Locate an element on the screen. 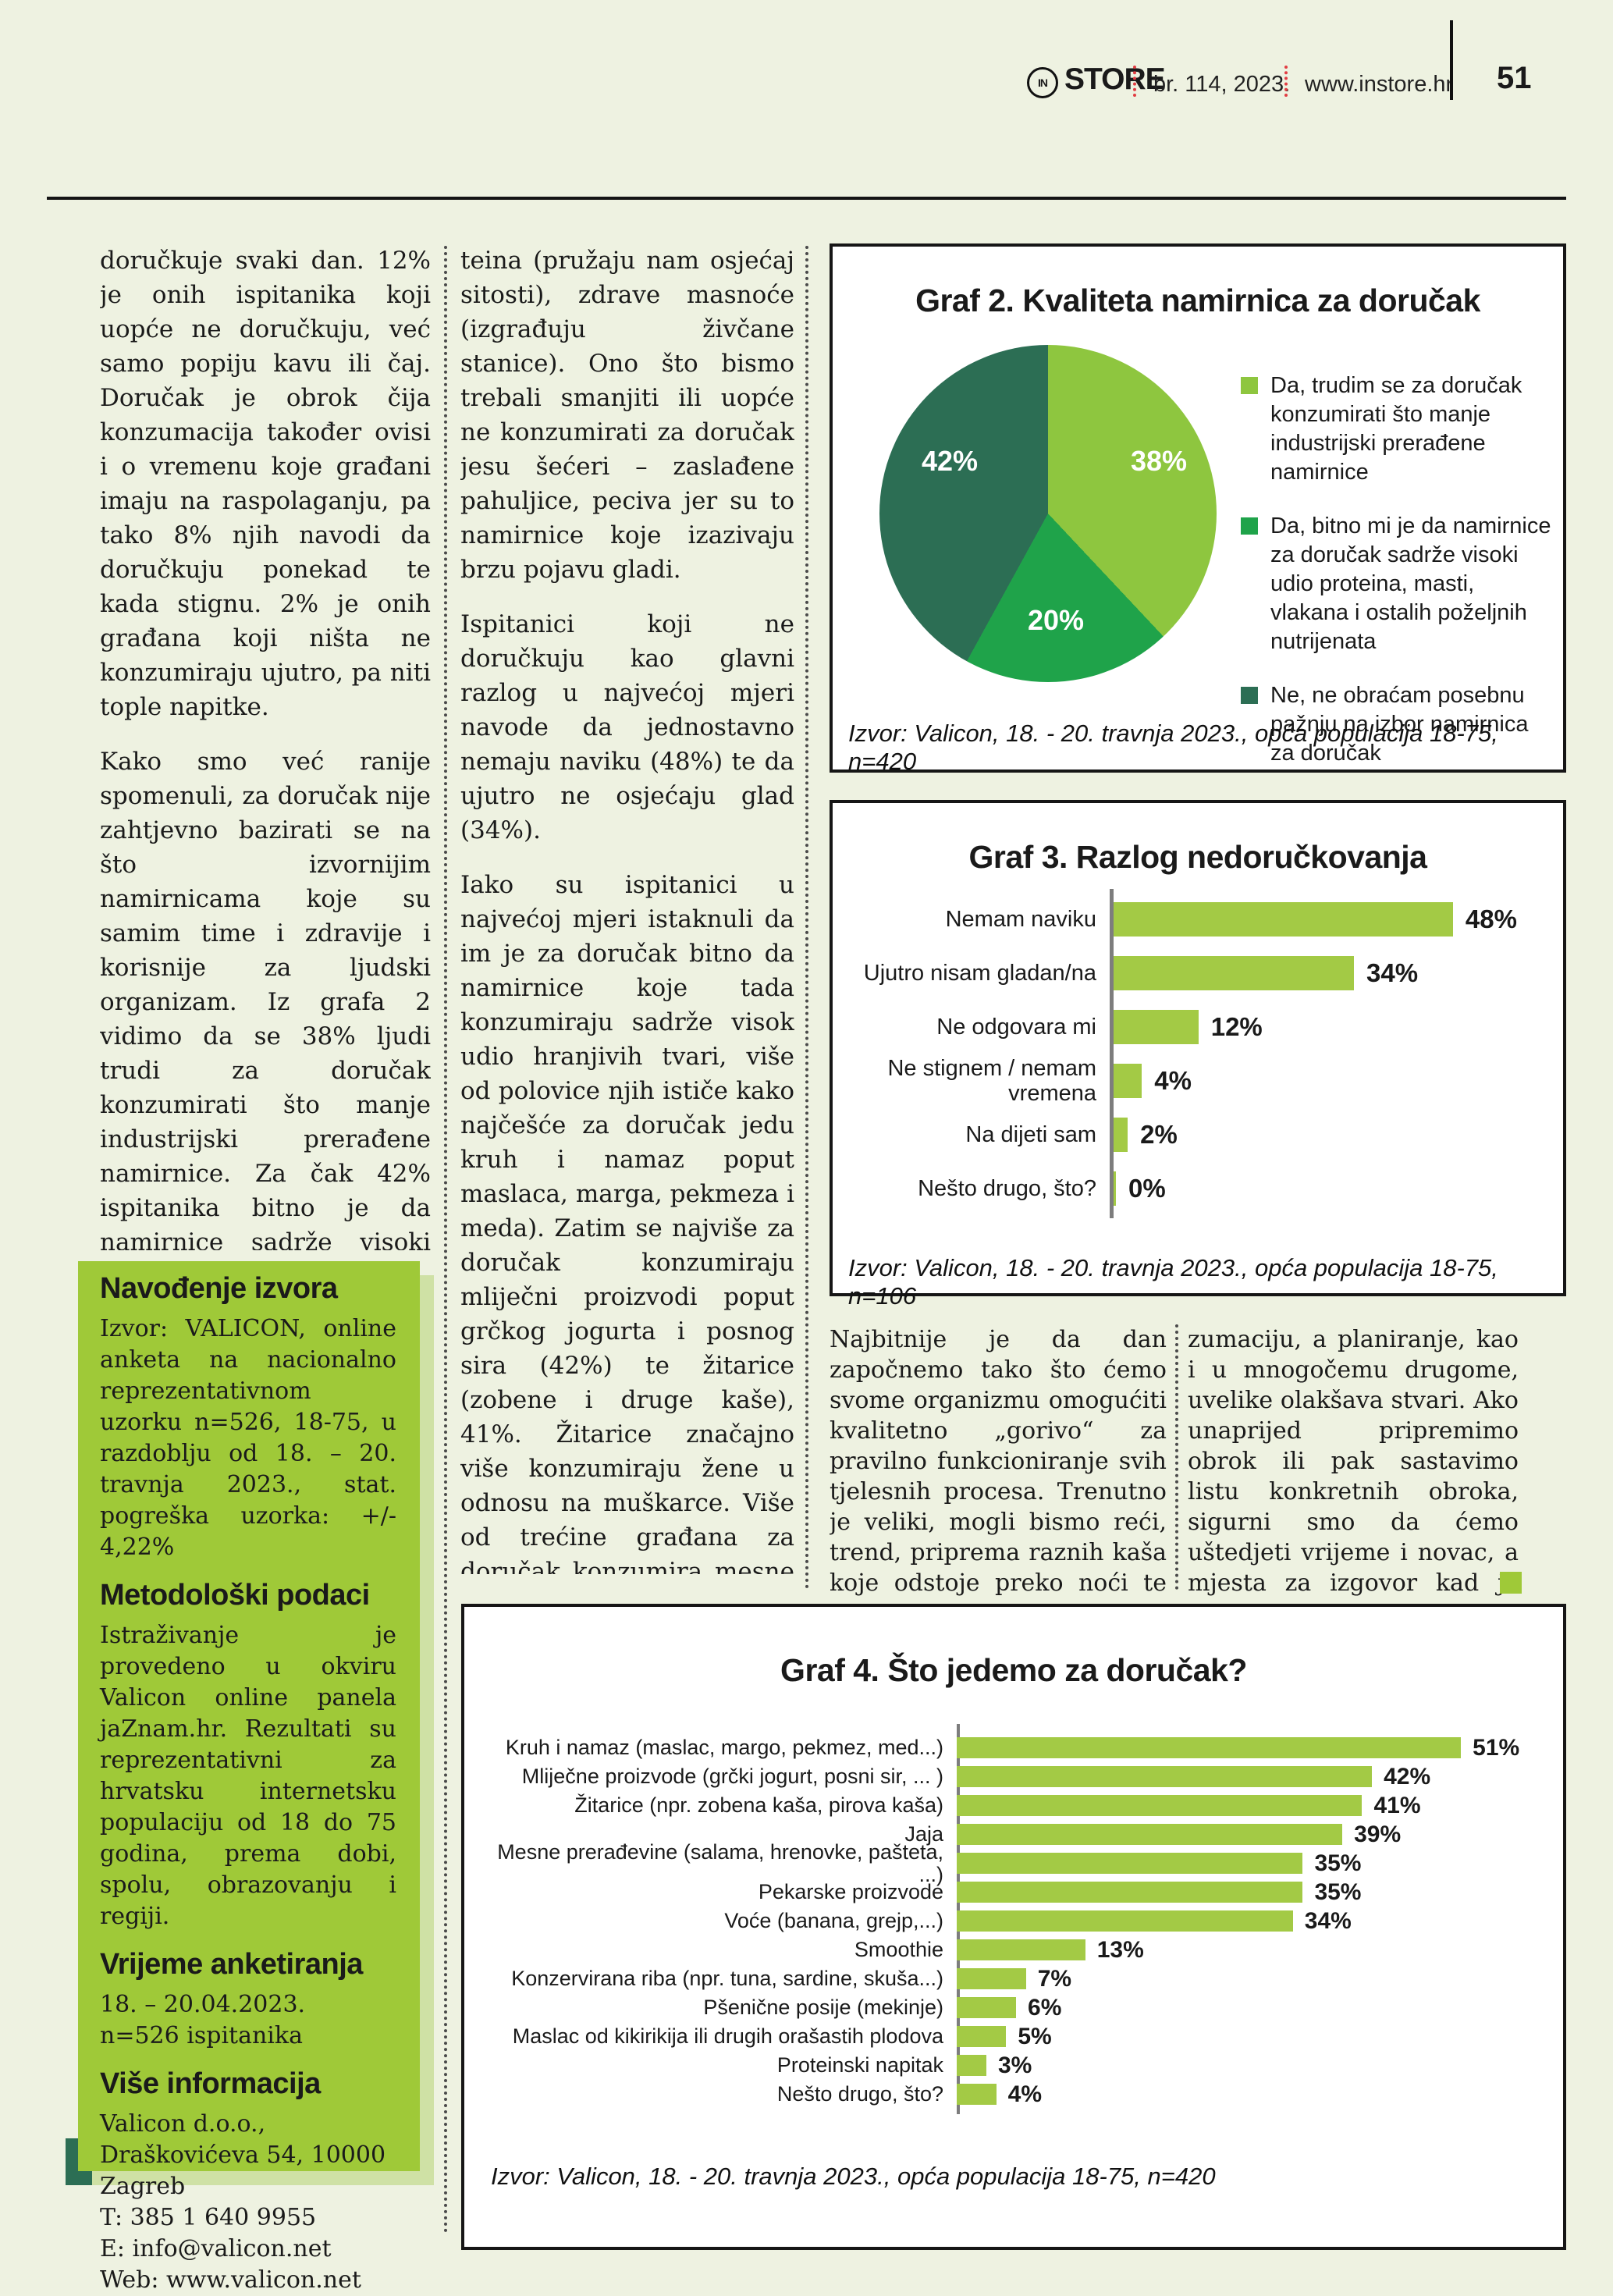 The width and height of the screenshot is (1613, 2296). bar-value-label: 42% is located at coordinates (1407, 1776).